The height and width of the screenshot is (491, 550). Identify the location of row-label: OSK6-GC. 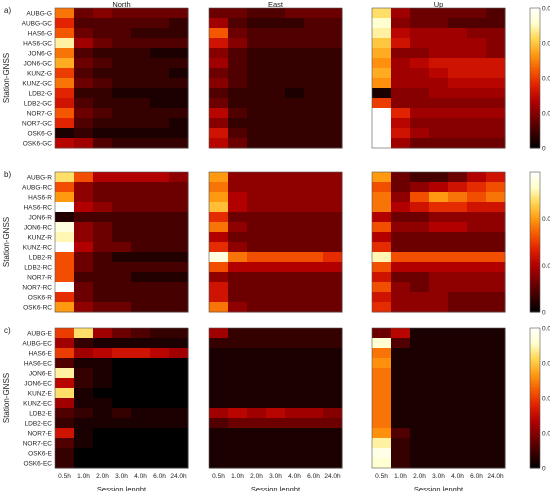
(38, 144).